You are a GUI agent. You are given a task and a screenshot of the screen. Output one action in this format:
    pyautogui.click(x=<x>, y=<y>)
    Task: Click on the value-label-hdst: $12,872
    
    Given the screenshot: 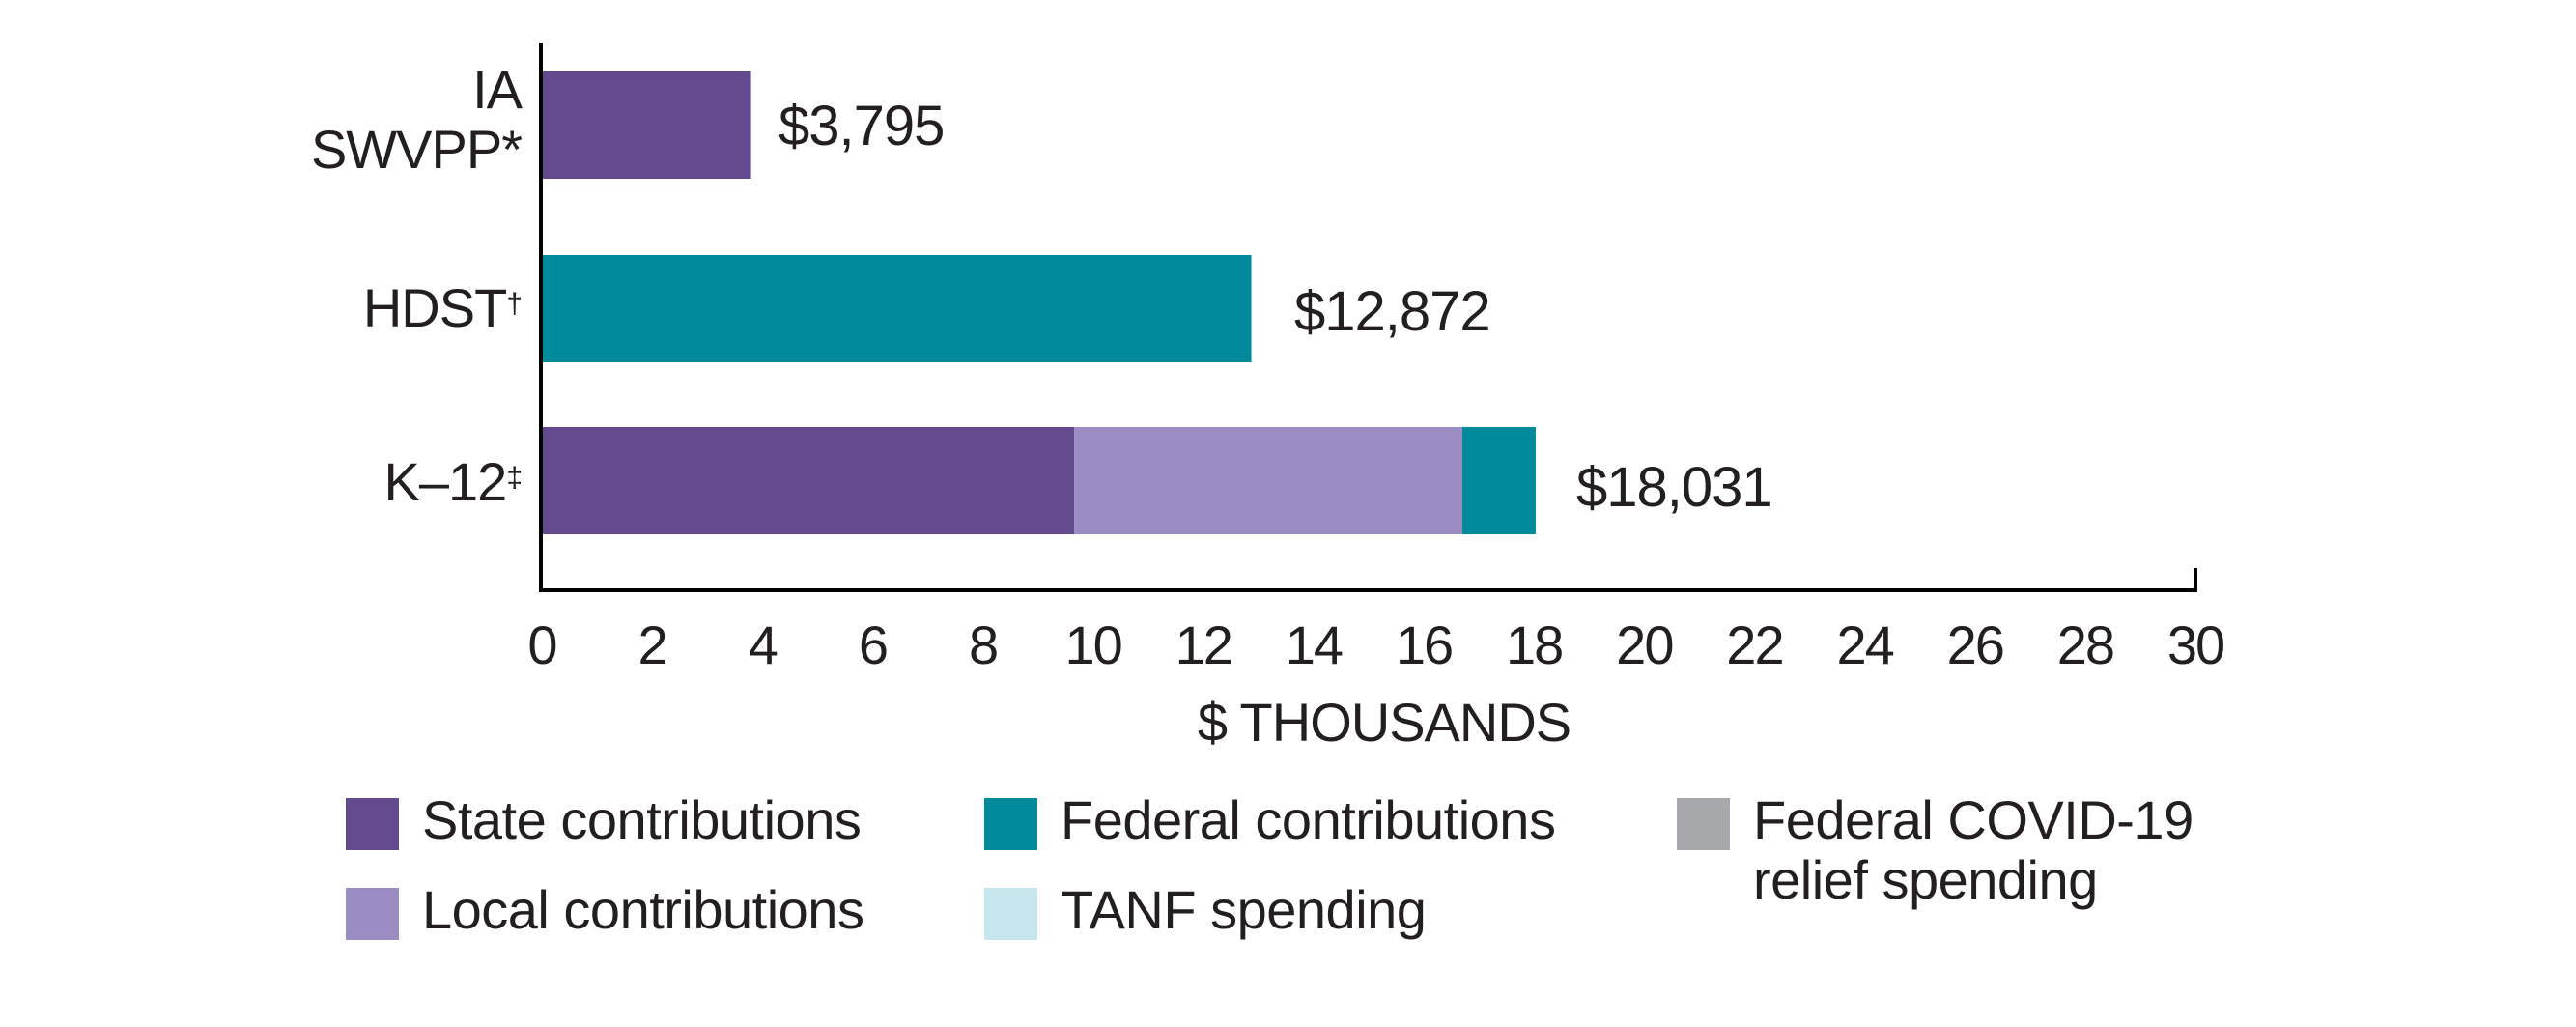 What is the action you would take?
    pyautogui.click(x=1392, y=311)
    